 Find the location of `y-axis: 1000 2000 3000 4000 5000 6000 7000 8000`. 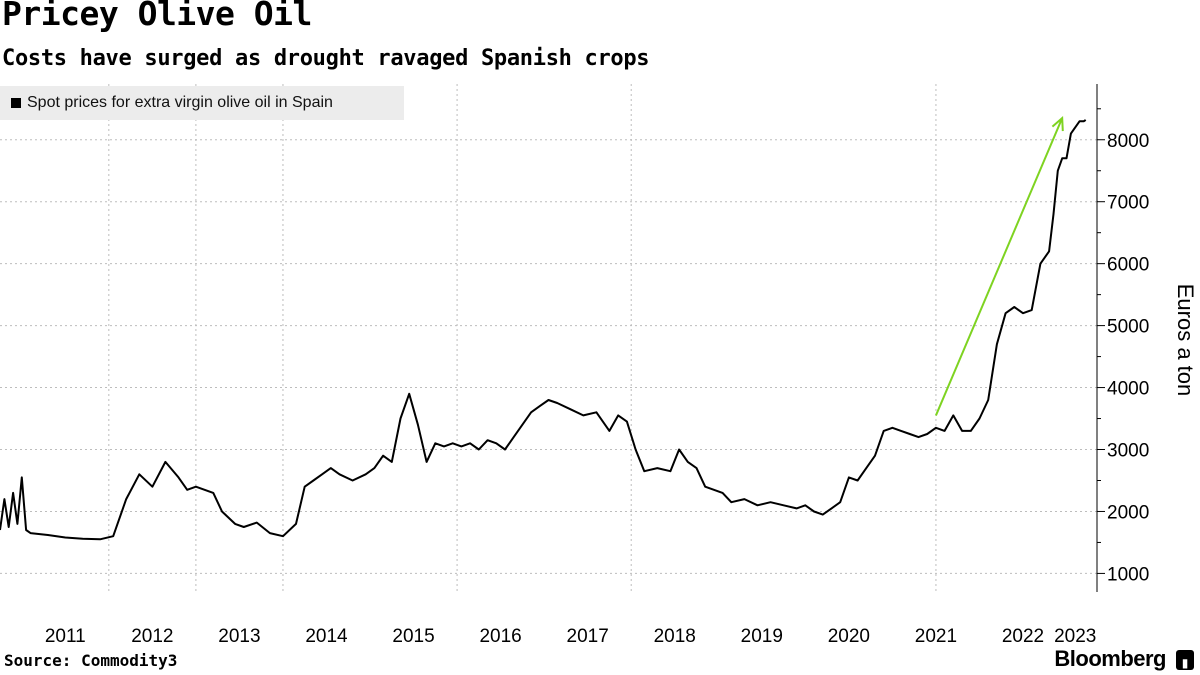

y-axis: 1000 2000 3000 4000 5000 6000 7000 8000 is located at coordinates (1122, 338).